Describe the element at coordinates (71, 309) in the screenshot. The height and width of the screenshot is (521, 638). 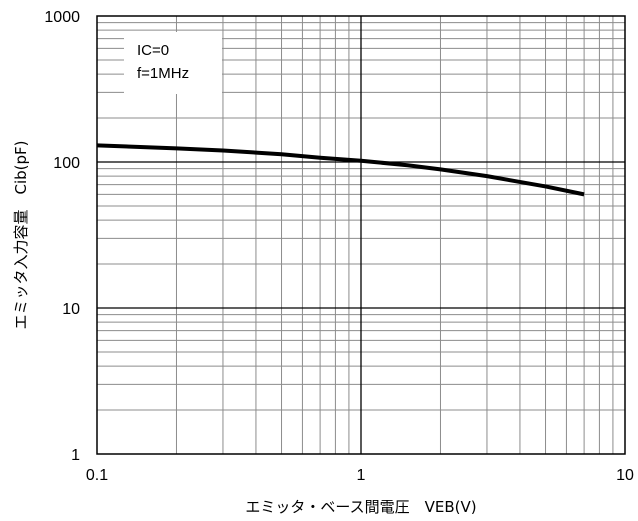
I see `y-tick-label: 10` at that location.